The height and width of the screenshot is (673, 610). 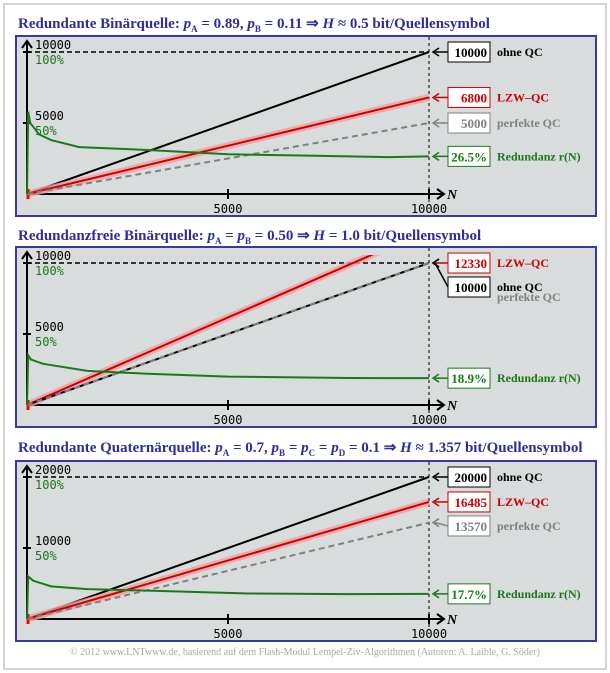 I want to click on value-label: 20000, so click(x=471, y=477).